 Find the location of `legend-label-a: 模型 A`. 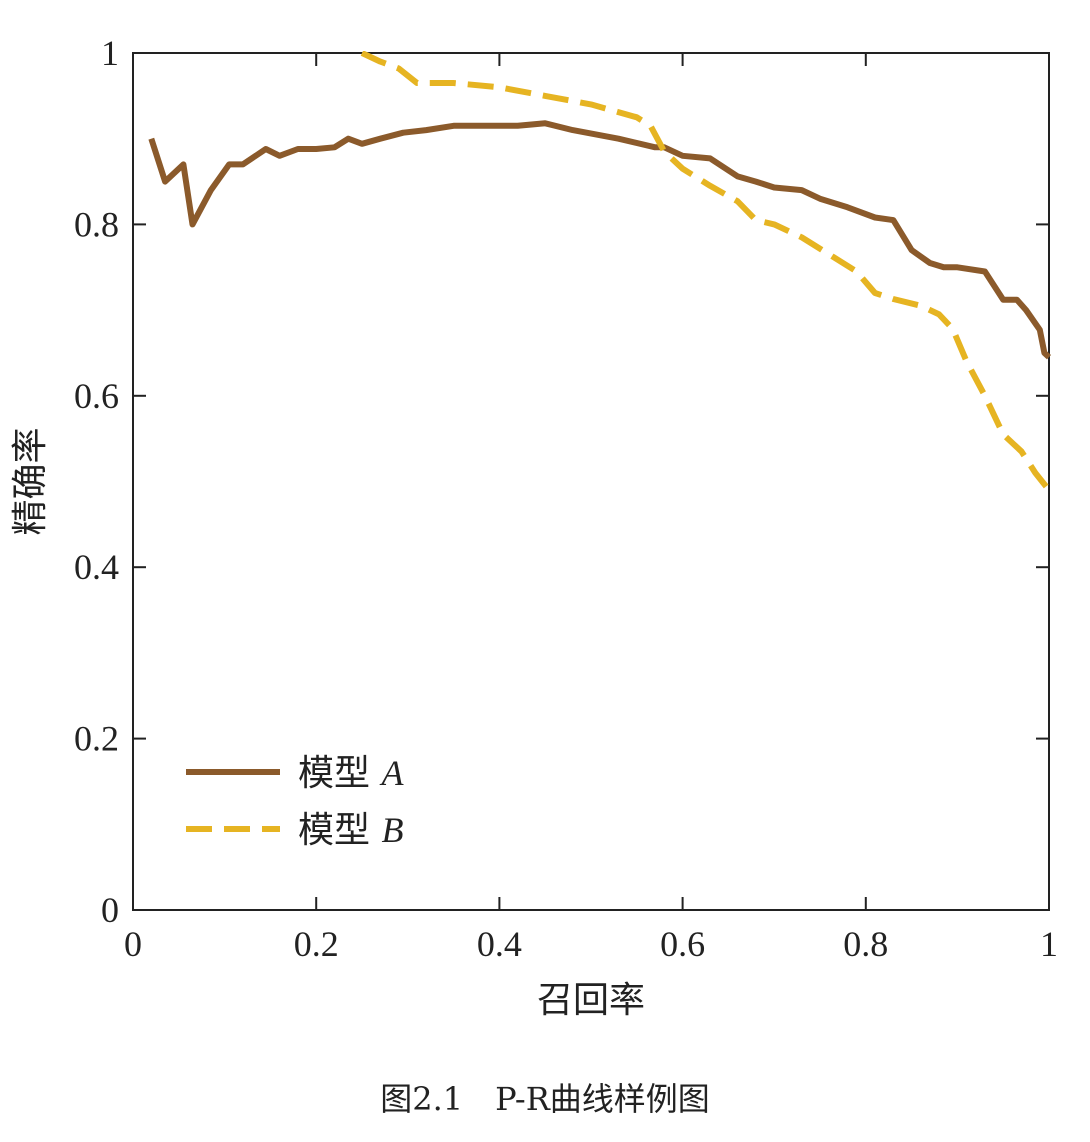

legend-label-a: 模型 A is located at coordinates (351, 773).